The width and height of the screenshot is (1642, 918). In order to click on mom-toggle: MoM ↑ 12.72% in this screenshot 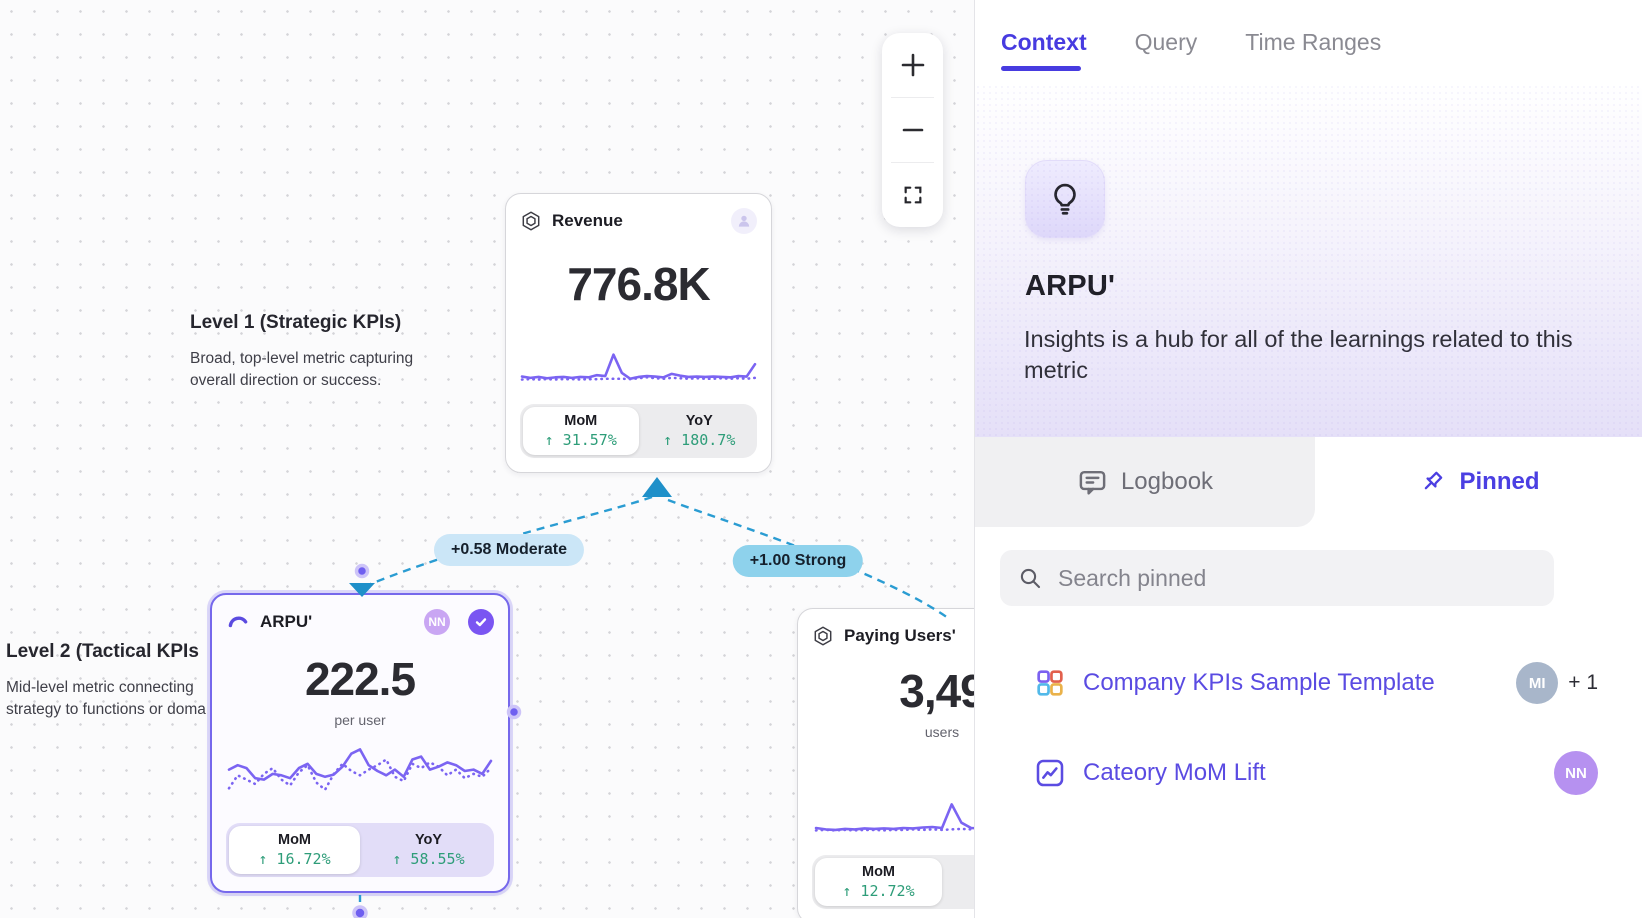, I will do `click(878, 882)`.